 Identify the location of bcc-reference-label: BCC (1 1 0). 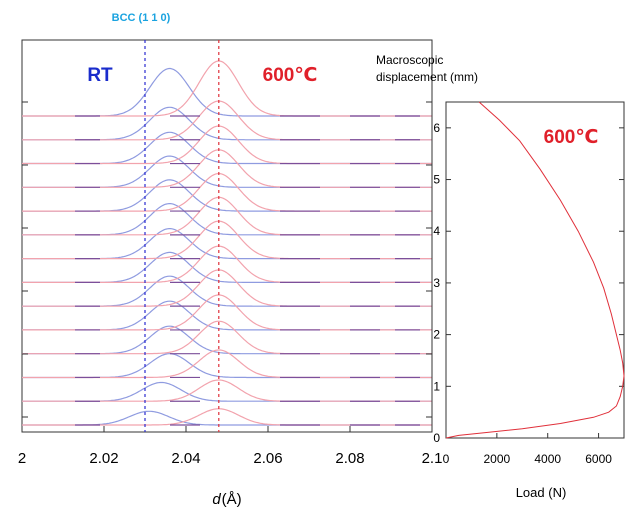
(141, 18).